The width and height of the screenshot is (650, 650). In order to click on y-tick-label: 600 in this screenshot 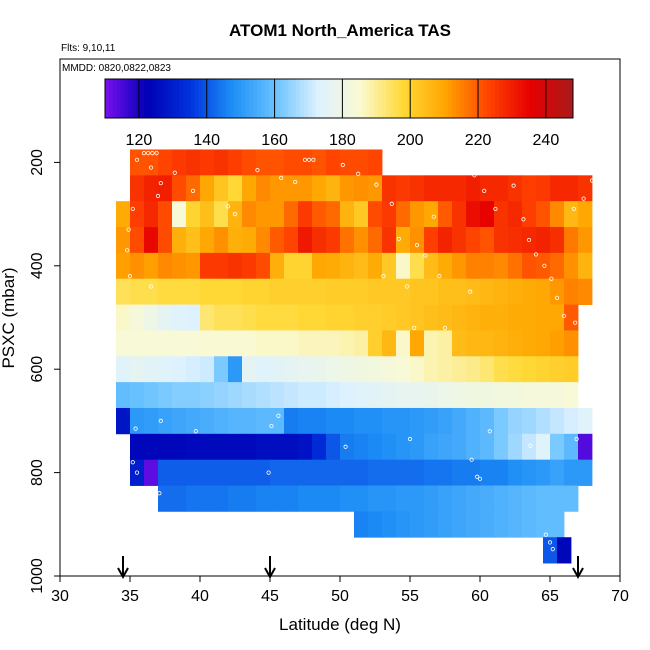, I will do `click(37, 369)`.